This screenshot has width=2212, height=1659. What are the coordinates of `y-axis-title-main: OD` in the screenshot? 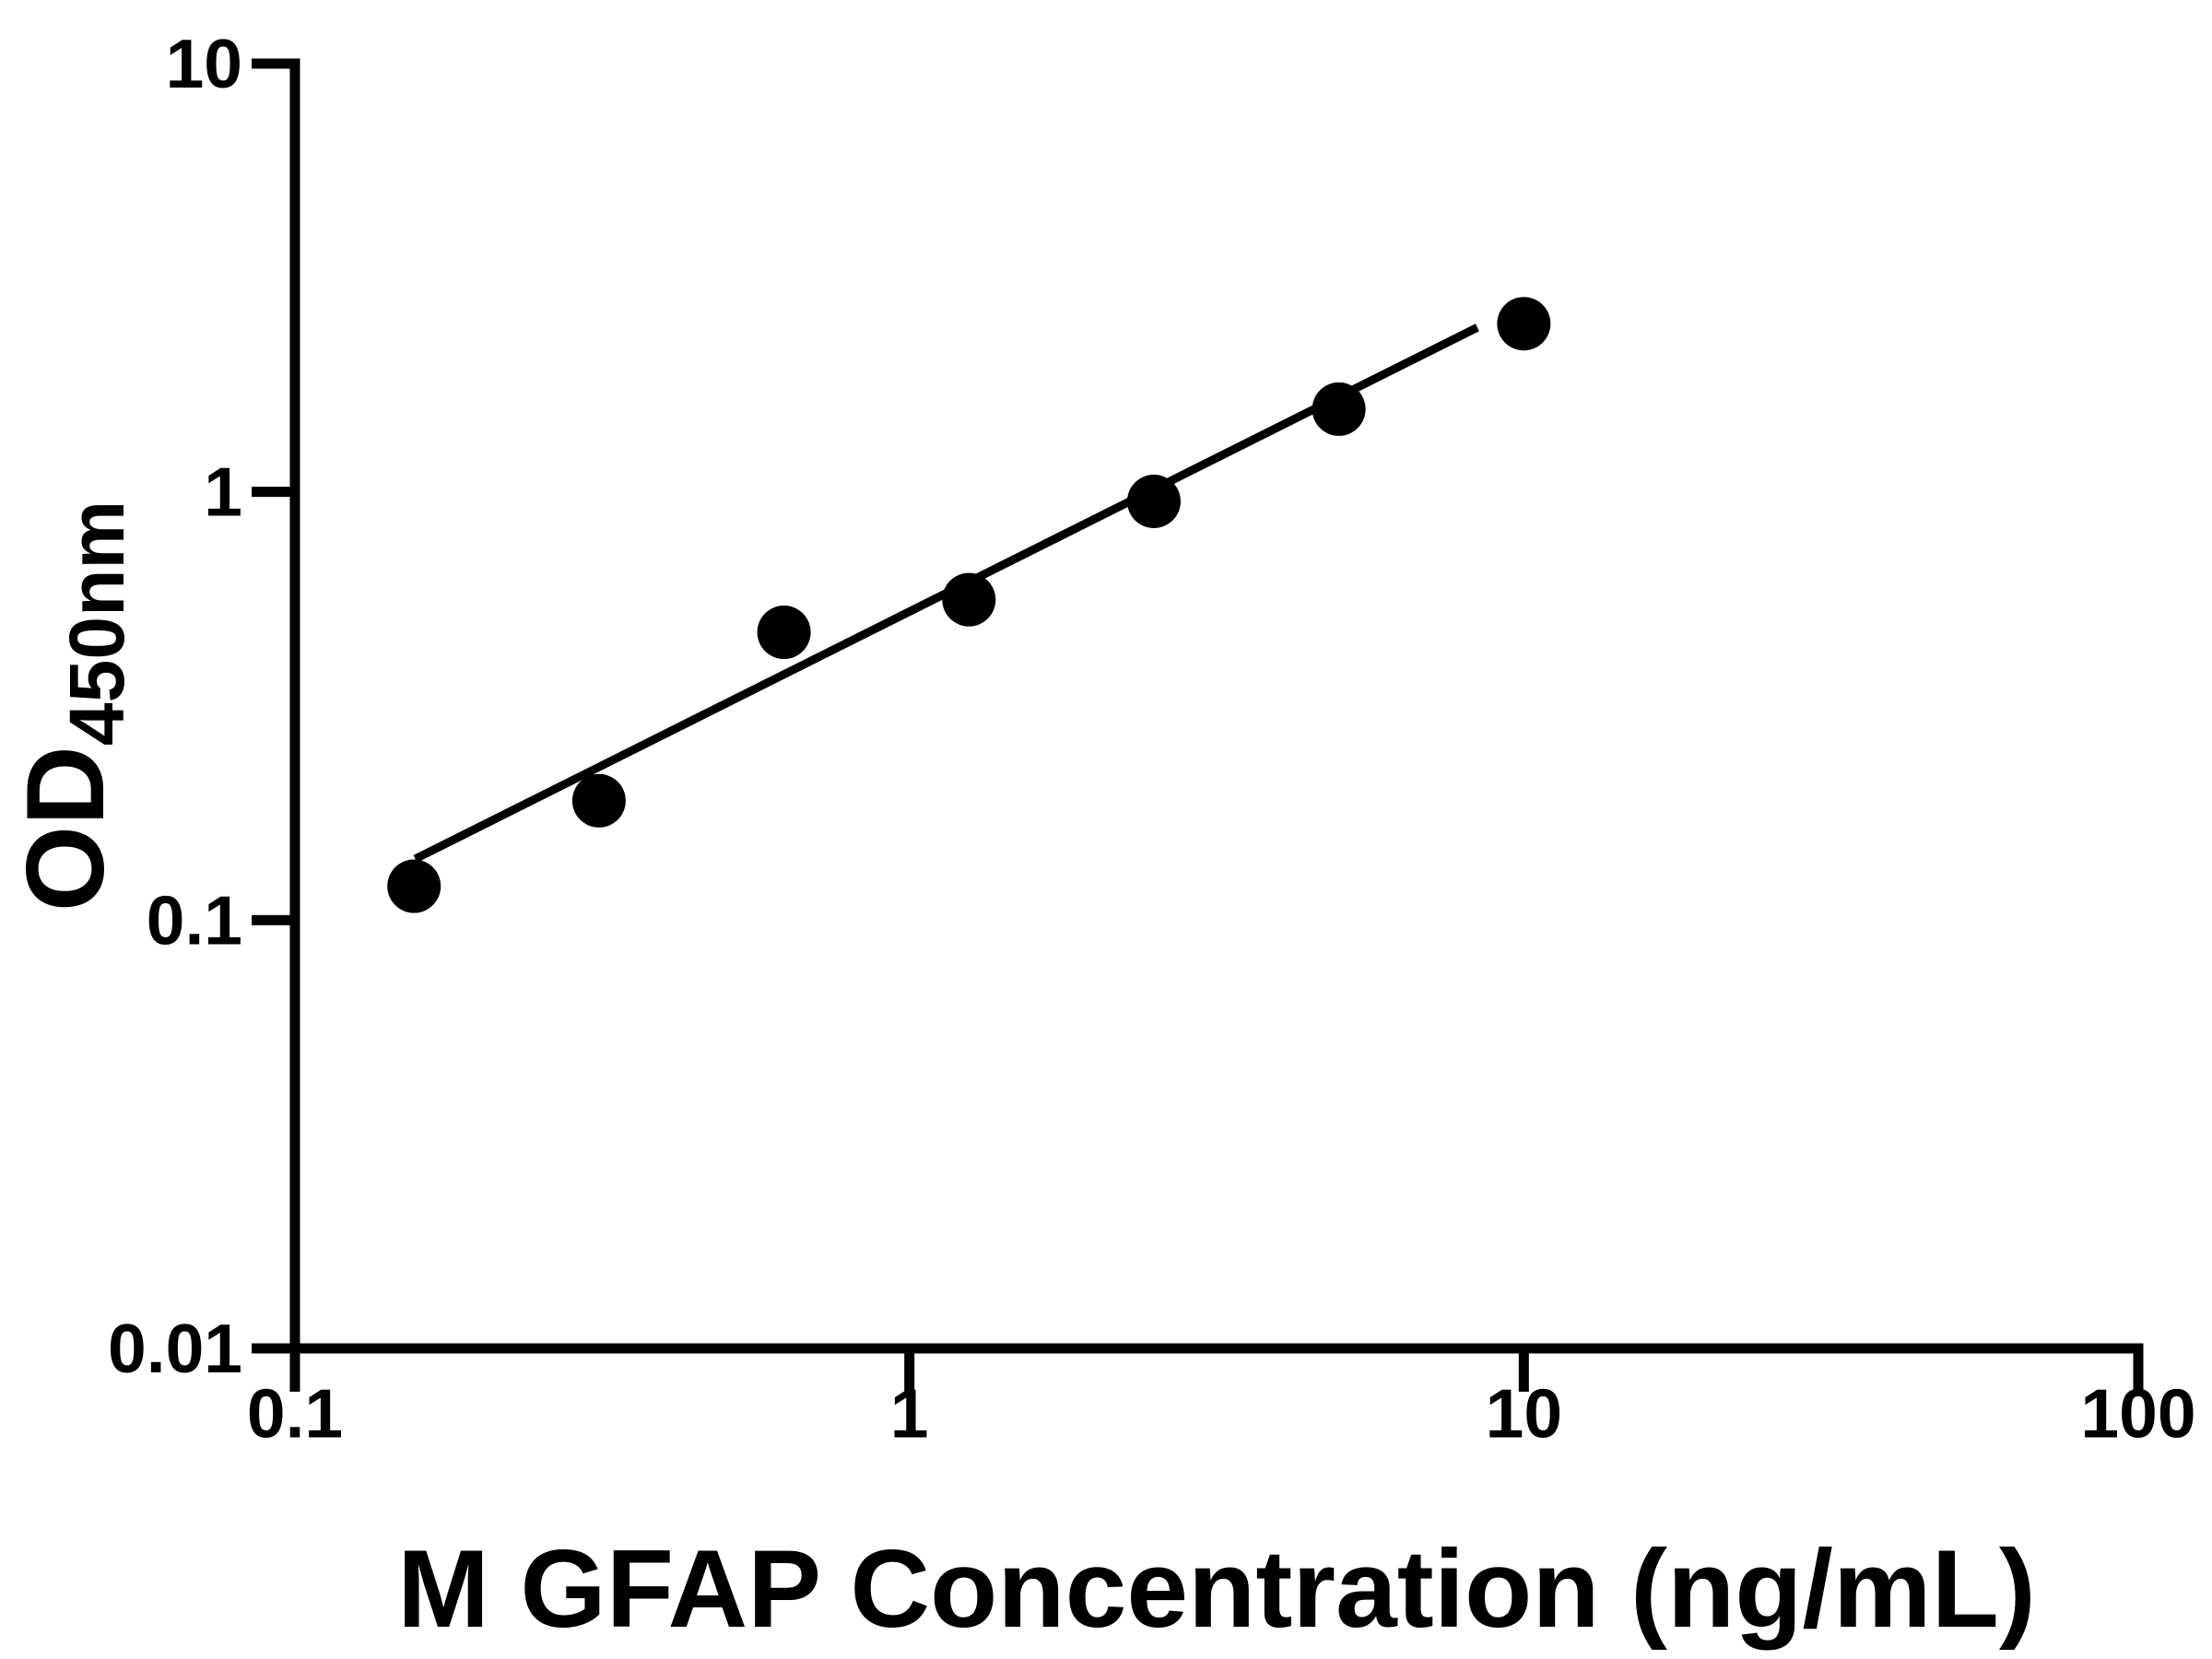 It's located at (65, 829).